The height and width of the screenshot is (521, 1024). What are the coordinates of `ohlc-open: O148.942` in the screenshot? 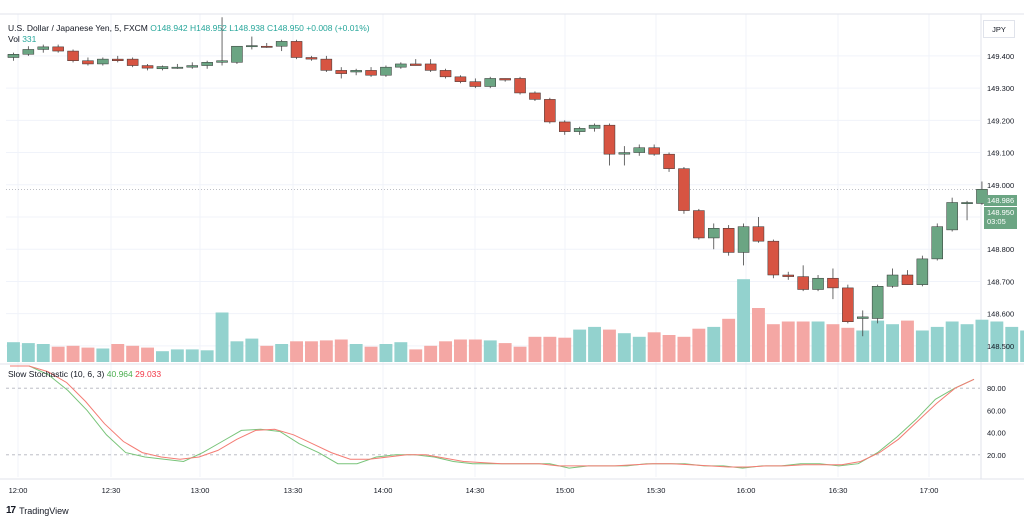 It's located at (169, 28).